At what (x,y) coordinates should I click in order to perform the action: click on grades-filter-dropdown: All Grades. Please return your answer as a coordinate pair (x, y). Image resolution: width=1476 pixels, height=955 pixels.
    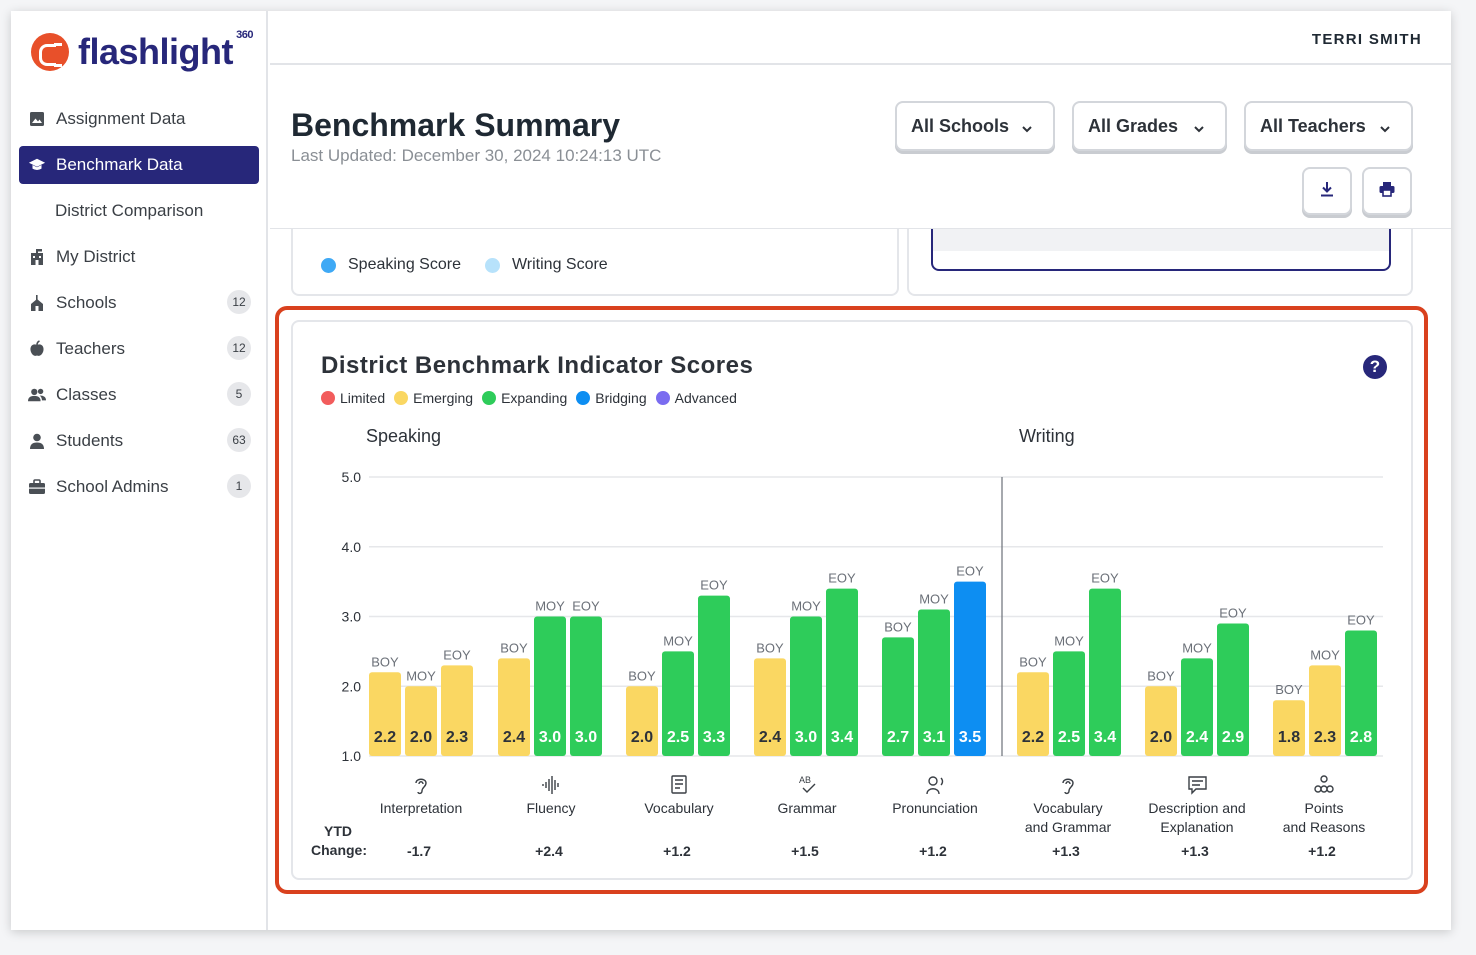
    Looking at the image, I should click on (1149, 126).